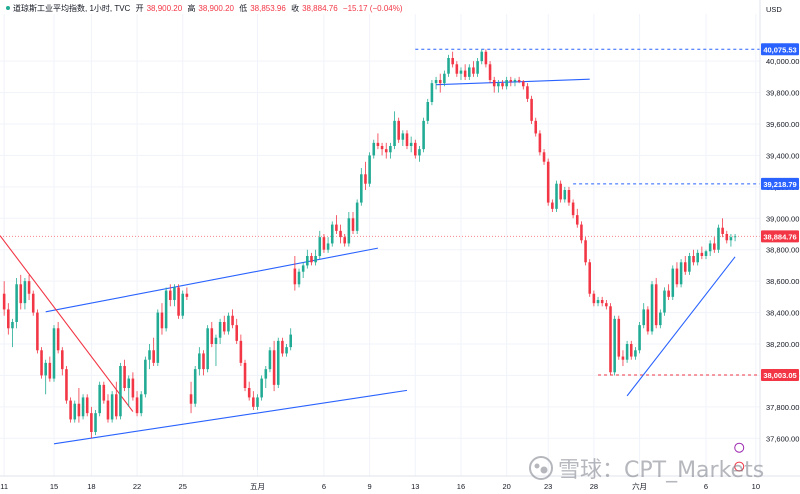  Describe the element at coordinates (8, 8) in the screenshot. I see `market-status-icon` at that location.